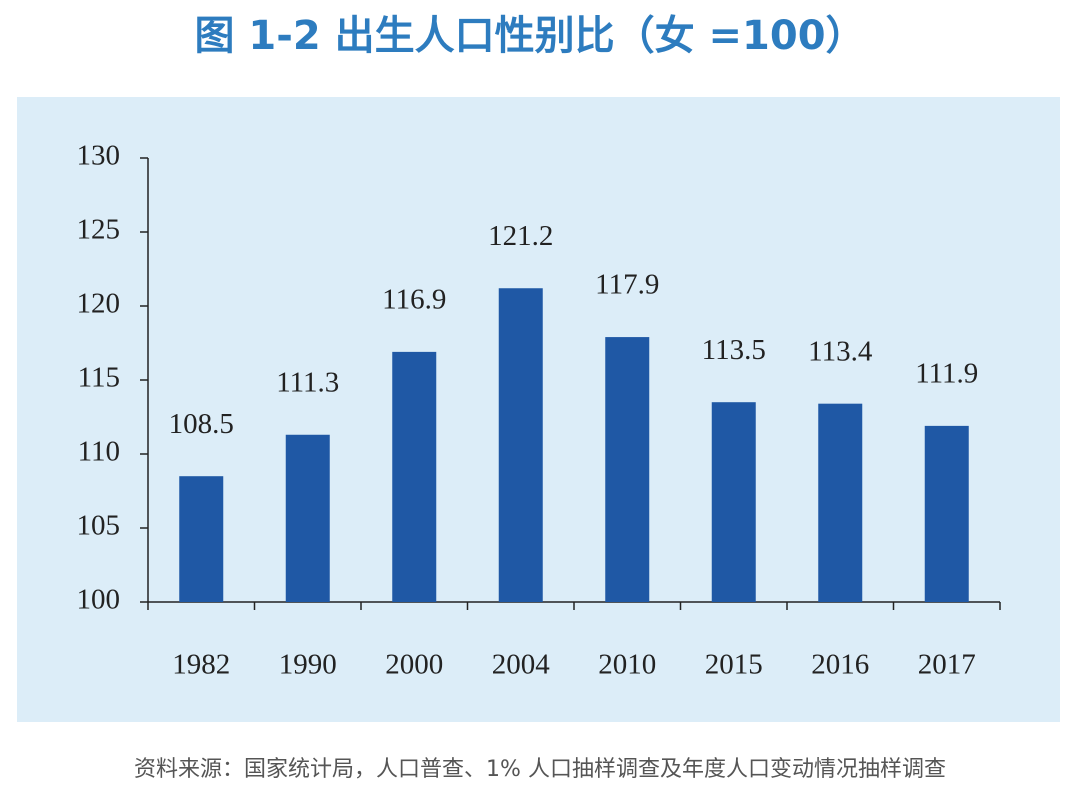 The image size is (1080, 807). Describe the element at coordinates (99, 304) in the screenshot. I see `y-tick-label: 120` at that location.